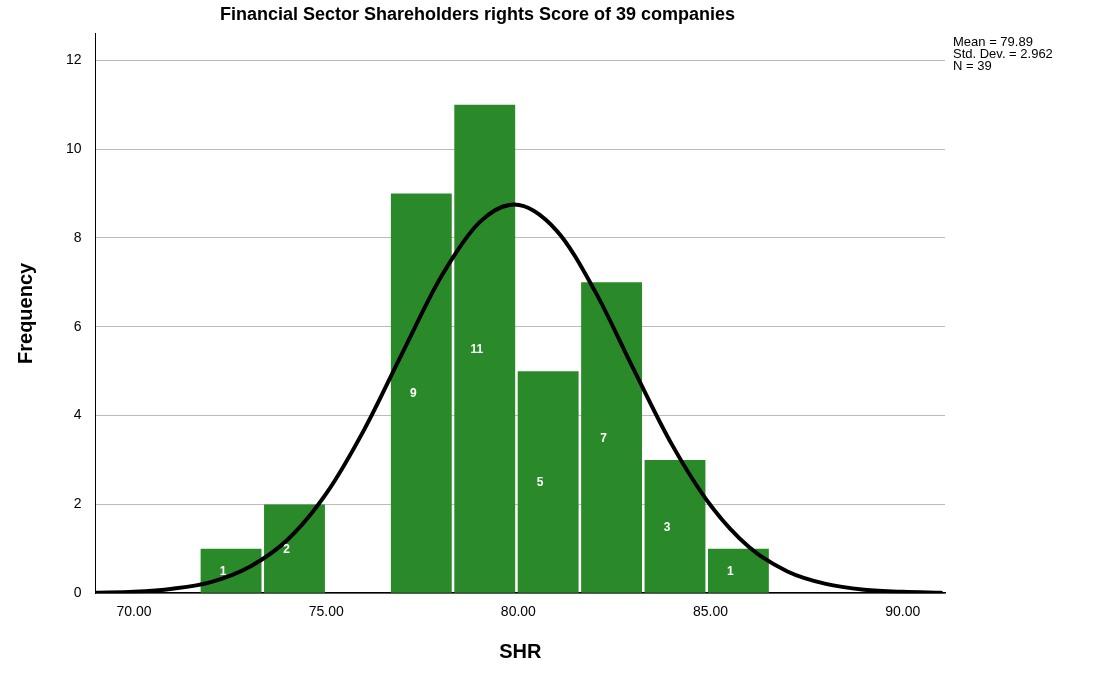  Describe the element at coordinates (711, 611) in the screenshot. I see `x-tick-label: 85.00` at that location.